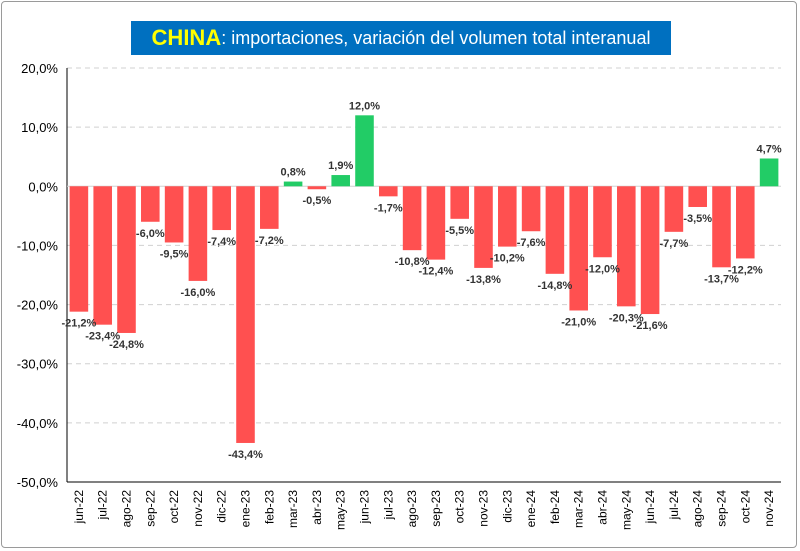 The width and height of the screenshot is (800, 551). I want to click on x-tick-label: abr-23, so click(317, 507).